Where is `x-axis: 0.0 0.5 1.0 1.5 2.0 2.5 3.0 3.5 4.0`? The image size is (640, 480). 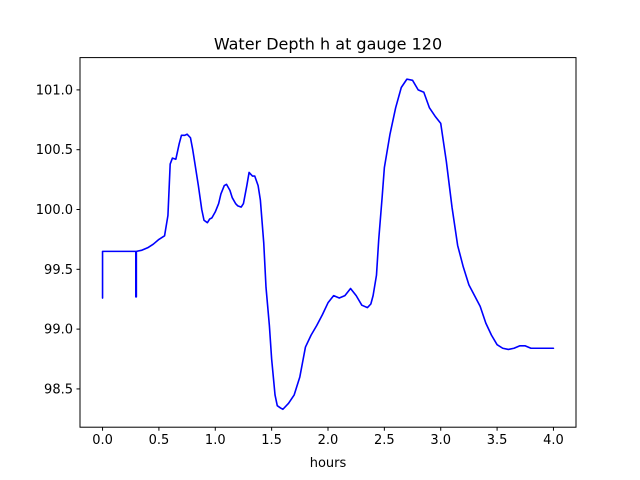 x-axis: 0.0 0.5 1.0 1.5 2.0 2.5 3.0 3.5 4.0 is located at coordinates (328, 437).